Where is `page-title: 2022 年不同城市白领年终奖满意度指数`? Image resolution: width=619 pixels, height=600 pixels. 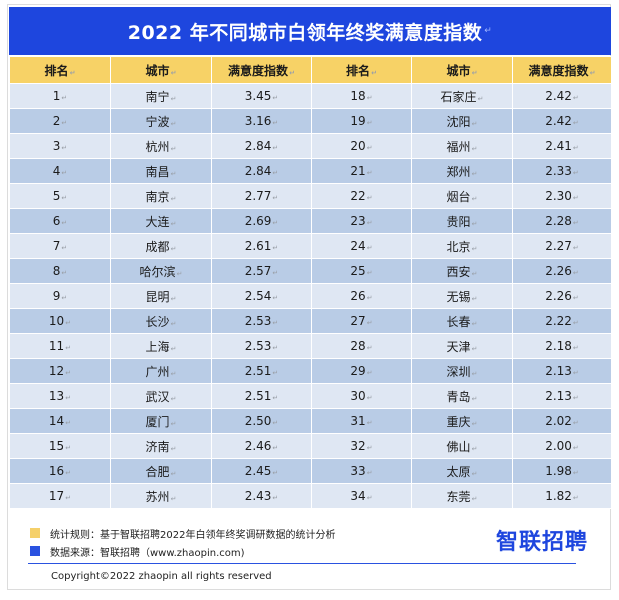
page-title: 2022 年不同城市白领年终奖满意度指数 is located at coordinates (305, 32).